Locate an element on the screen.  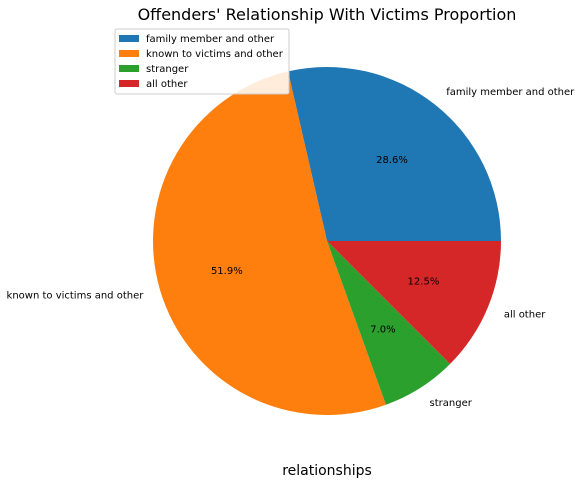
legend-label-3: stranger is located at coordinates (167, 69).